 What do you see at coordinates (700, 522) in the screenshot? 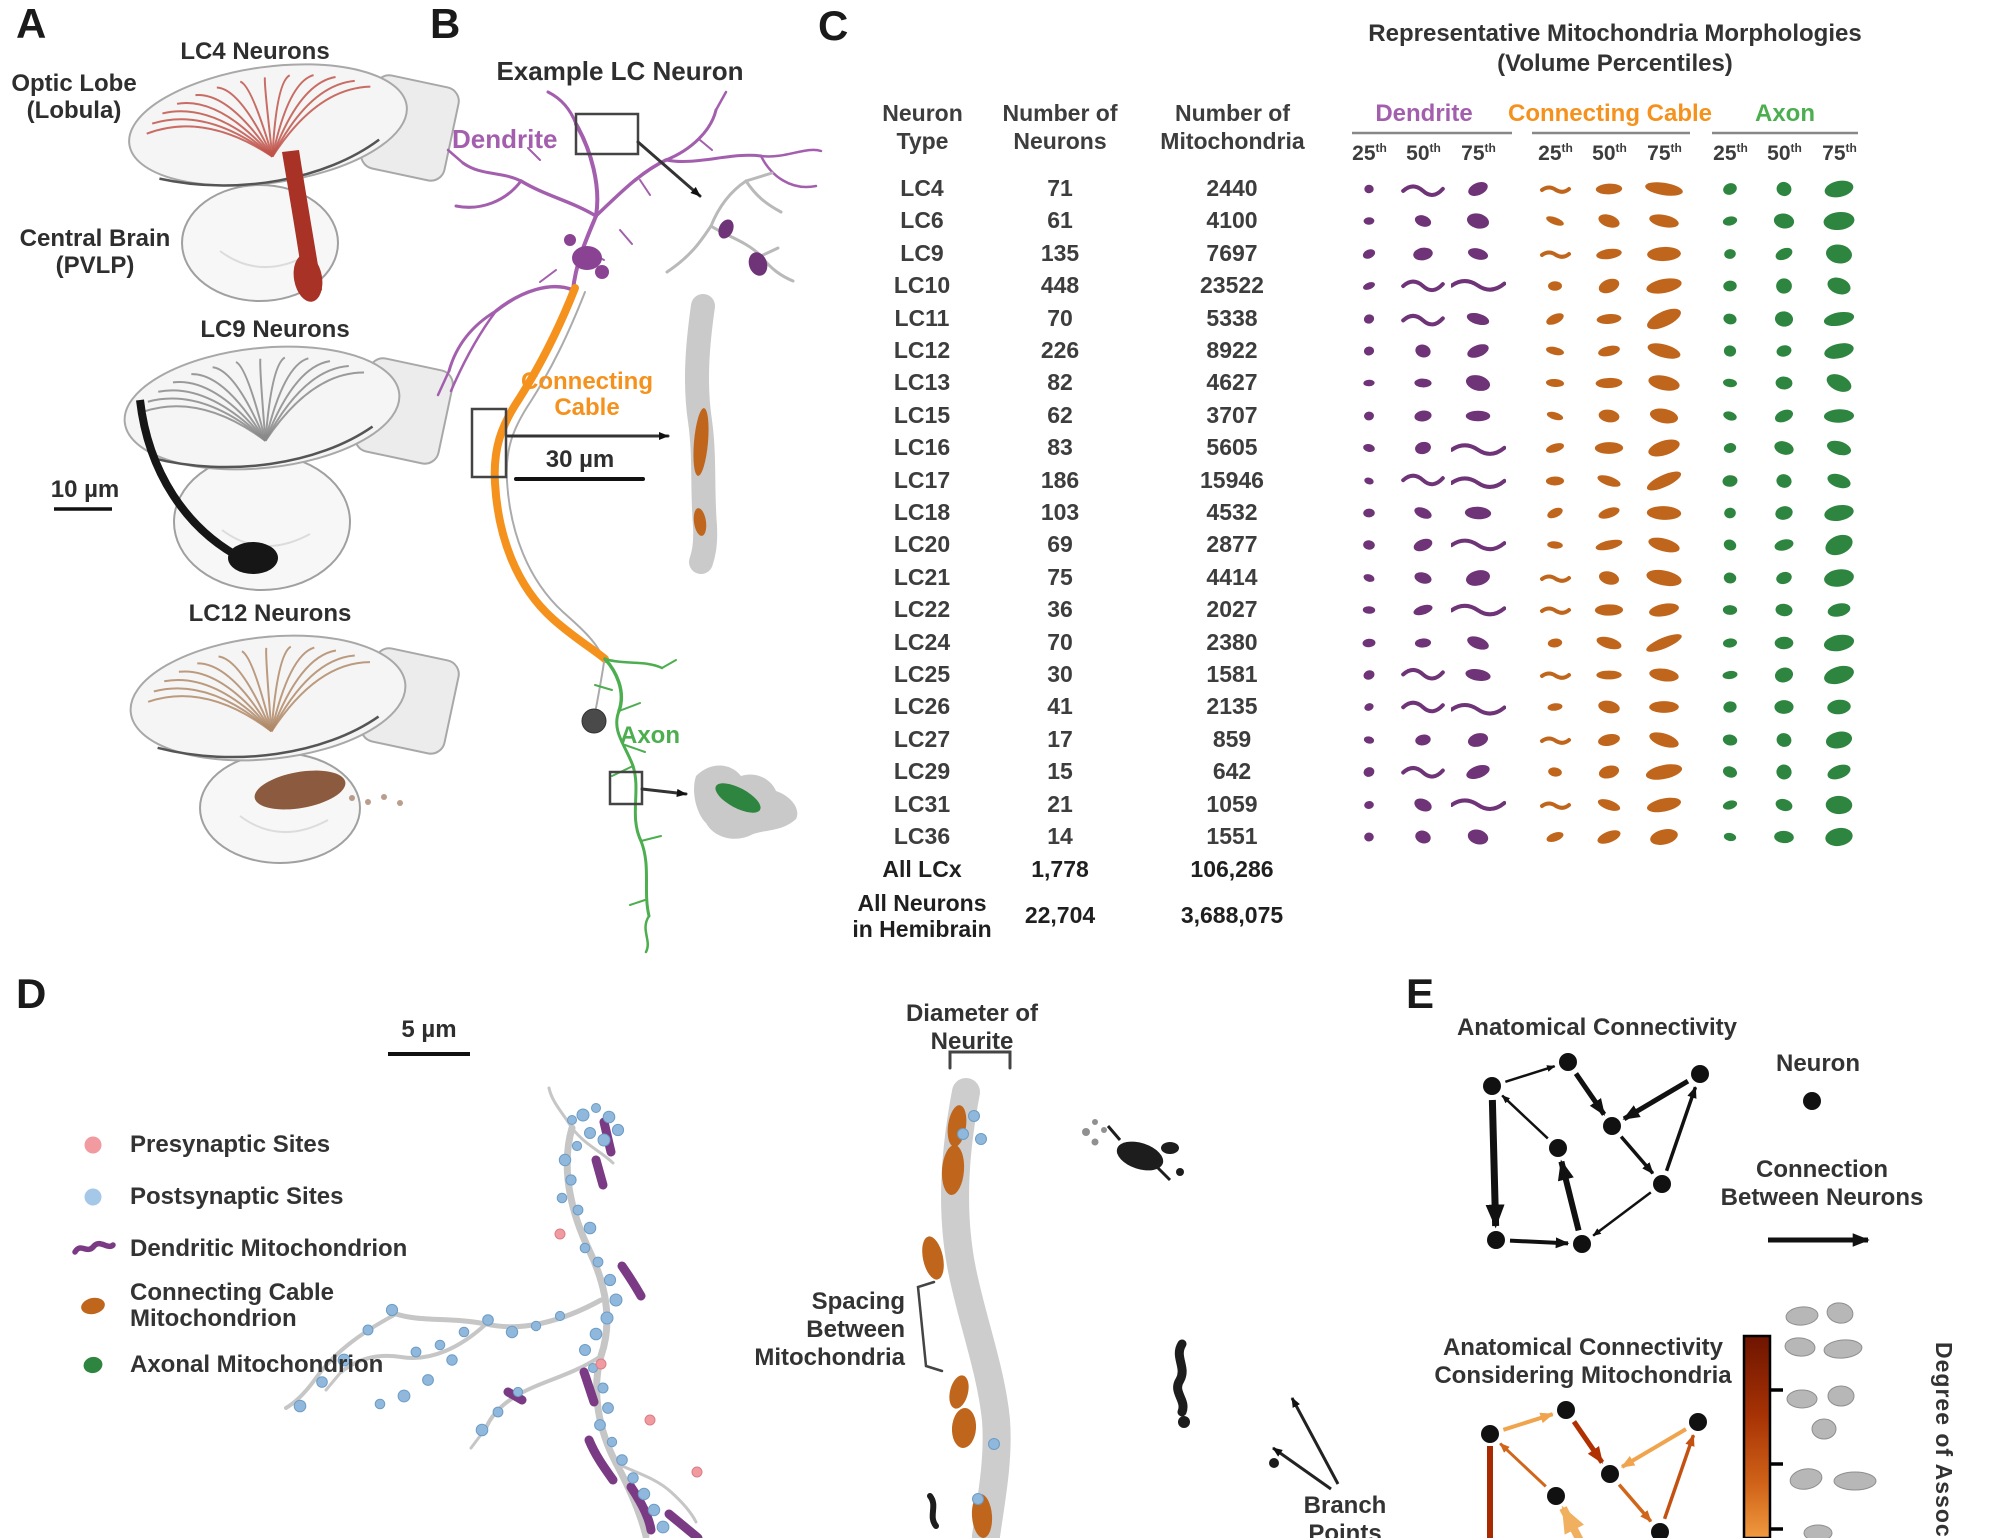
I see `inset-cable-mito` at bounding box center [700, 522].